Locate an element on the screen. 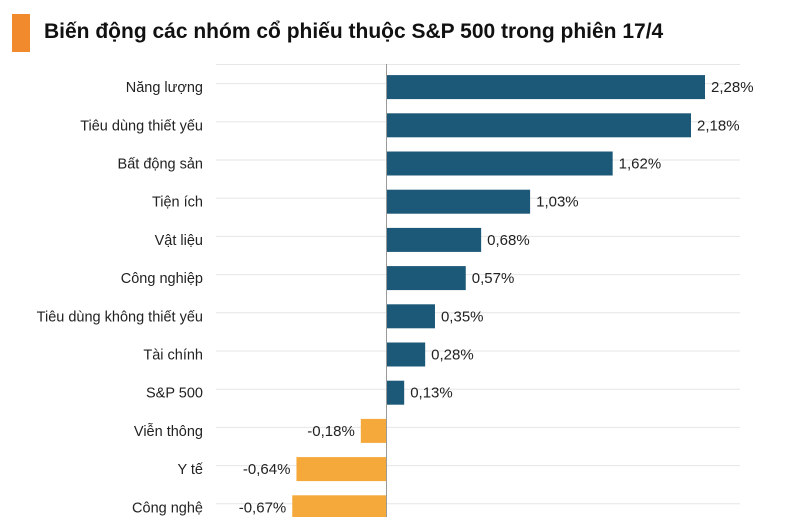 The height and width of the screenshot is (517, 785). category-label: Y tế is located at coordinates (190, 470).